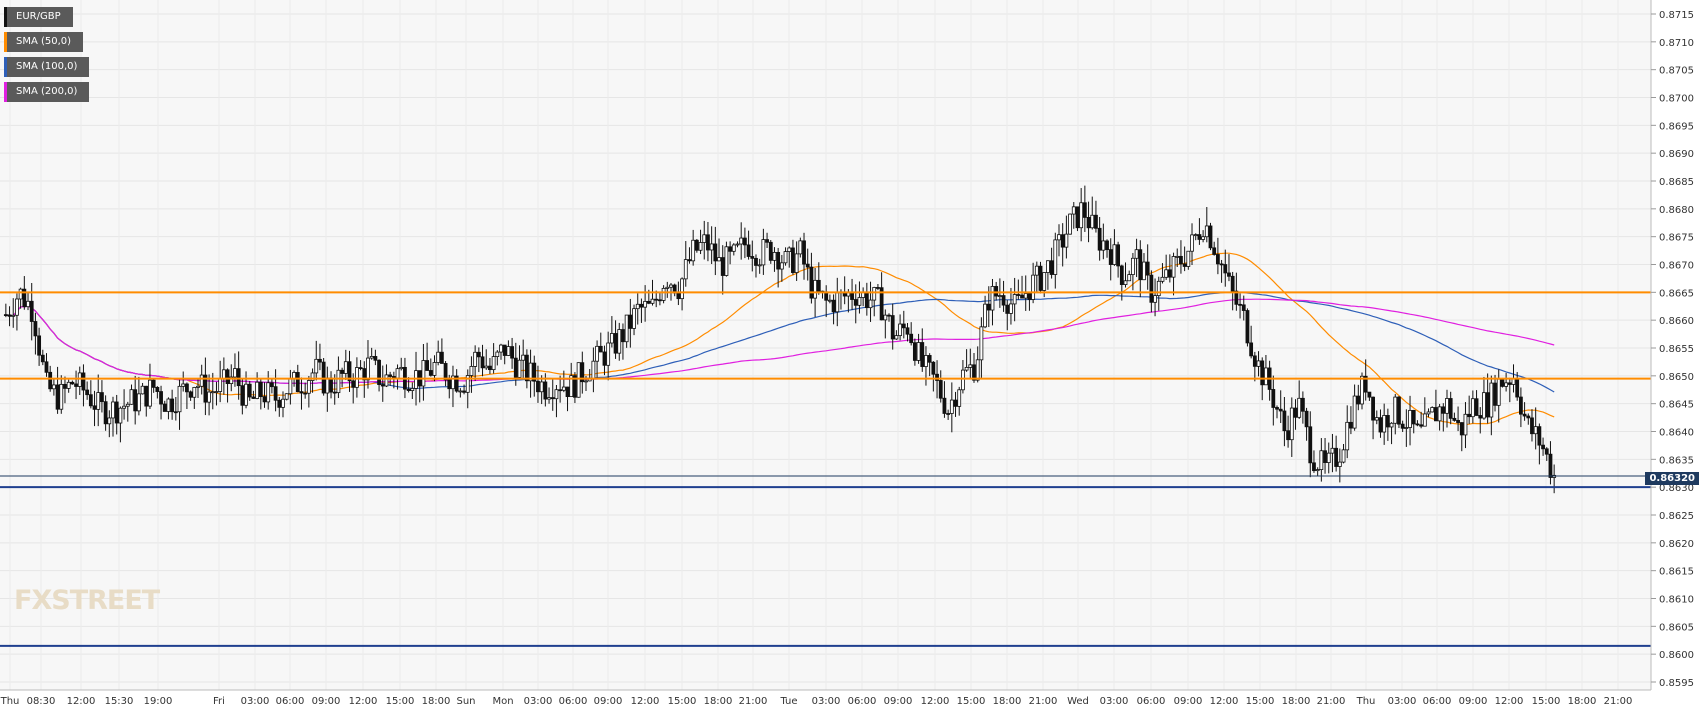 This screenshot has width=1707, height=712. What do you see at coordinates (38, 17) in the screenshot?
I see `legend-item-eurgbp: EUR/GBP` at bounding box center [38, 17].